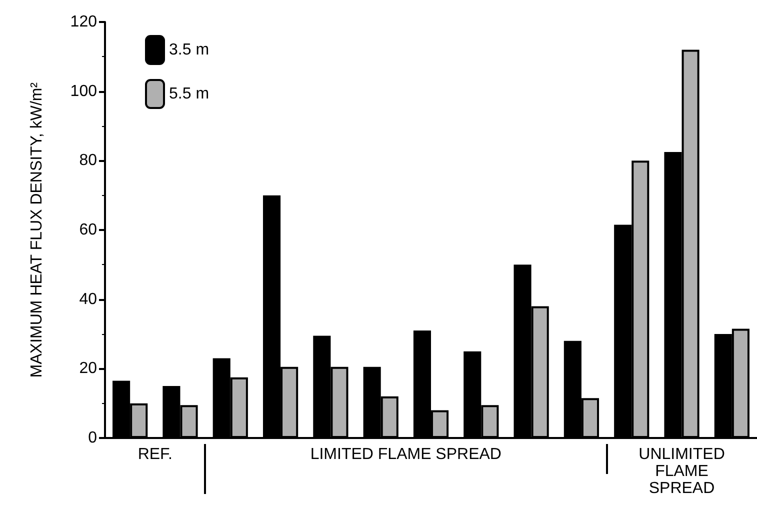 The height and width of the screenshot is (512, 757). I want to click on legend-label: 3.5 m, so click(189, 50).